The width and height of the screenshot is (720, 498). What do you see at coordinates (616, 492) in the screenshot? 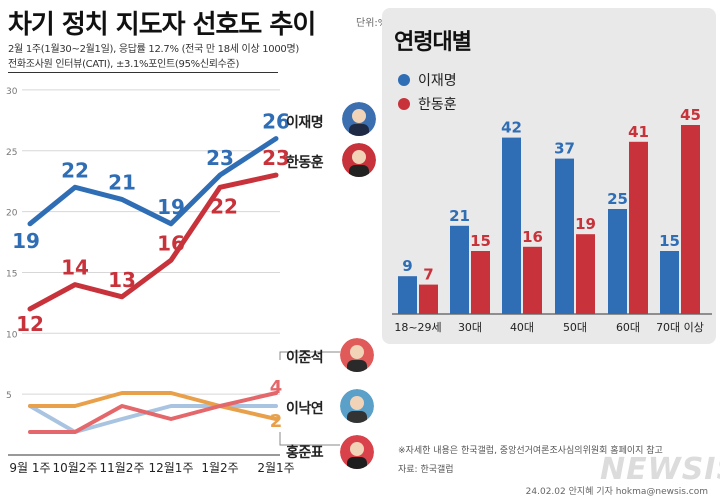
I see `credit: 24.02.02 안지혜 기자 hokma@newsis.com` at bounding box center [616, 492].